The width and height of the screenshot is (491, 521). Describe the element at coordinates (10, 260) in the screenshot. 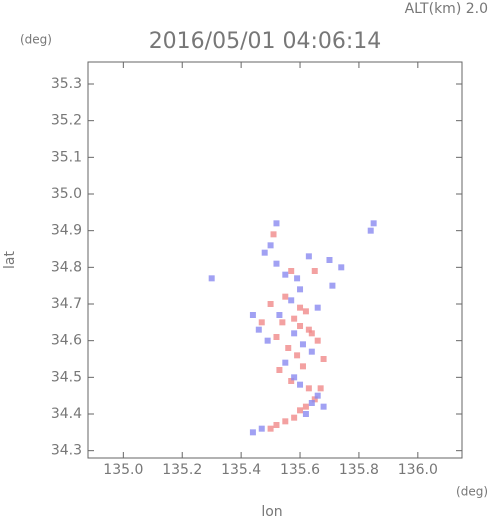

I see `y-axis-label: lat` at that location.